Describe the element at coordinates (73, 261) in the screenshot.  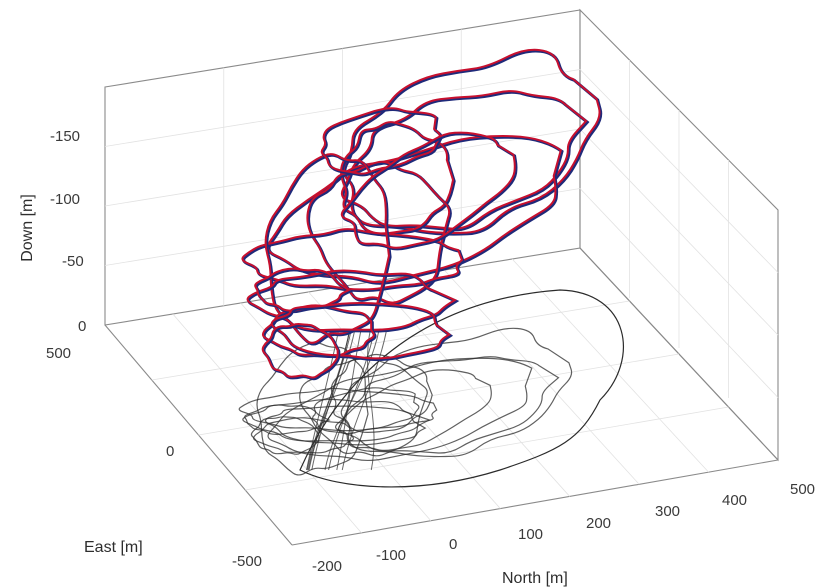
I see `z-tick-neg50: -50` at that location.